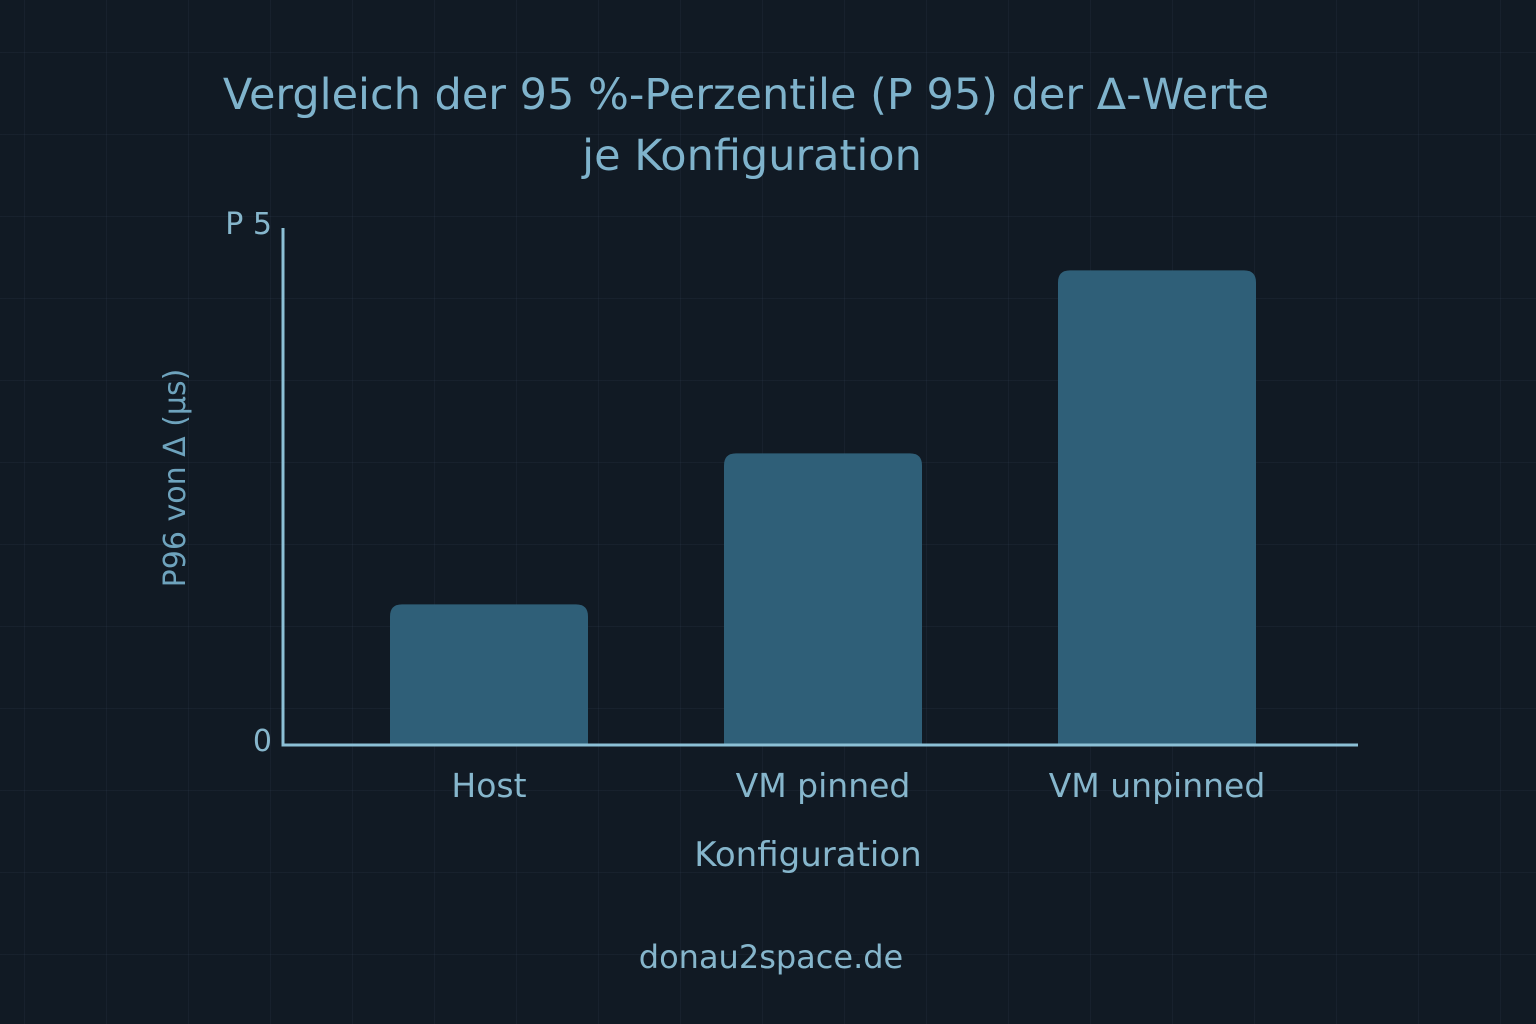 Image resolution: width=1536 pixels, height=1024 pixels. I want to click on y-ticks-group: 0 P 5, so click(248, 483).